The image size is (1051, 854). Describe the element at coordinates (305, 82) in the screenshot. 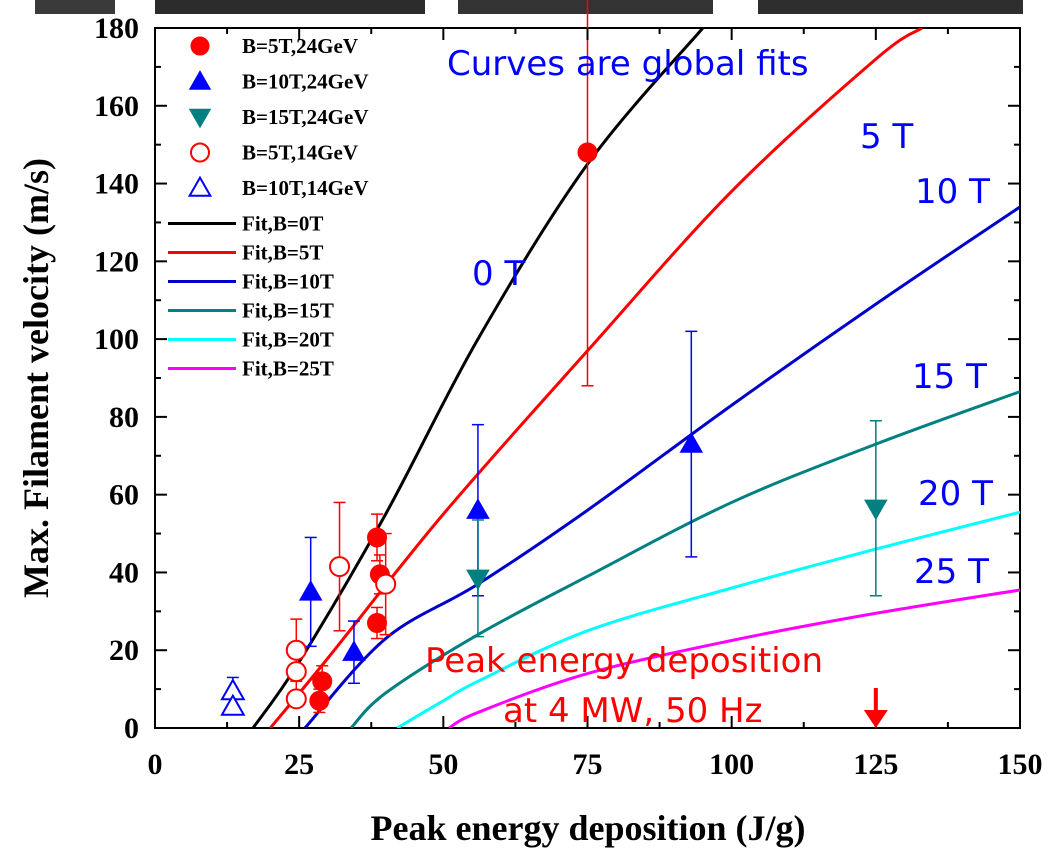

I see `legend-label: B=10T,24GeV` at that location.